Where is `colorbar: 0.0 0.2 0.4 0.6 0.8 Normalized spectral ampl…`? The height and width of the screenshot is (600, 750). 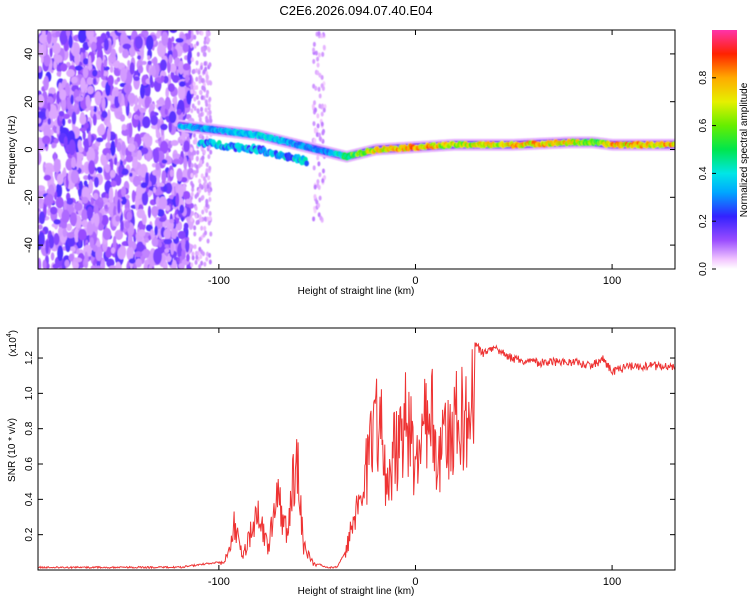 colorbar: 0.0 0.2 0.4 0.6 0.8 Normalized spectral ampl… is located at coordinates (724, 153).